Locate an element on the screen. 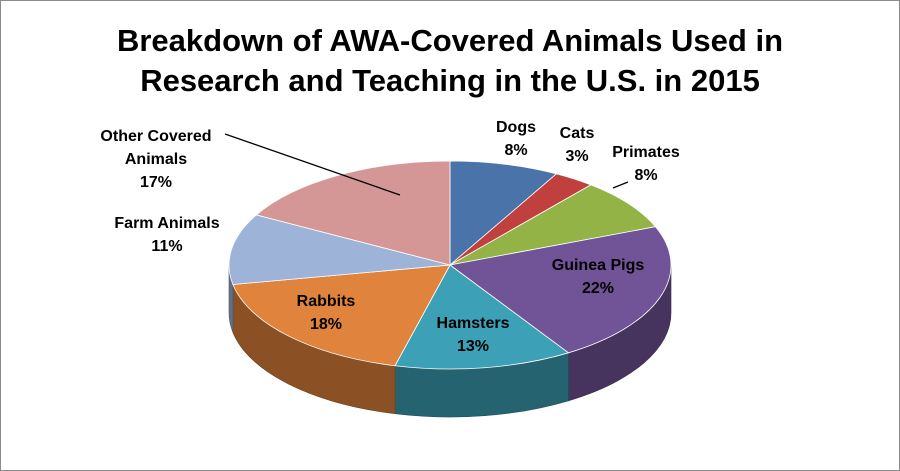 The image size is (900, 471). pie-slice-guinea-pigs is located at coordinates (560, 290).